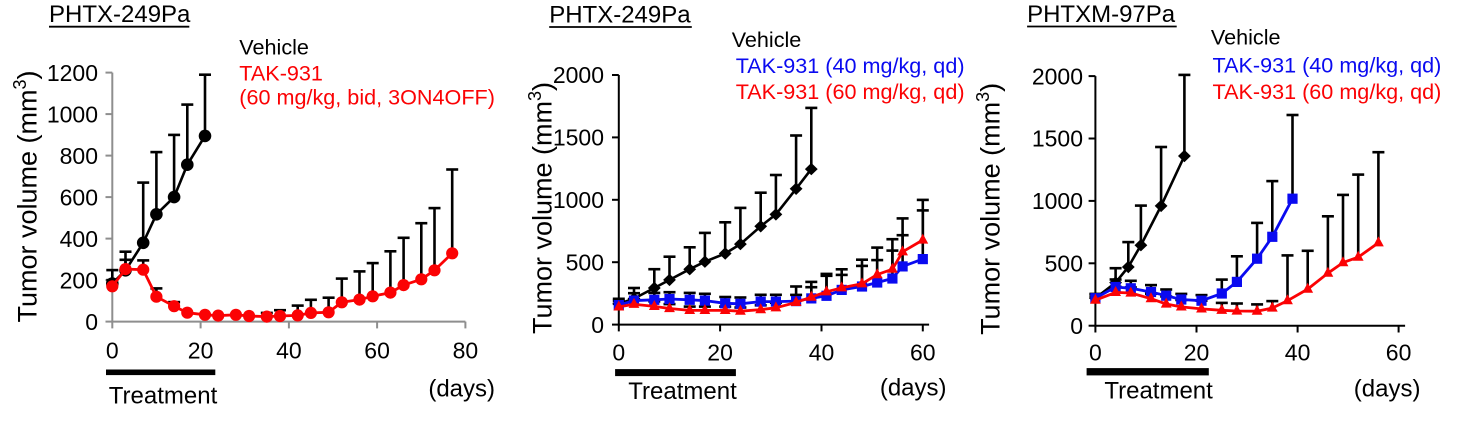 The image size is (1467, 431). What do you see at coordinates (281, 72) in the screenshot?
I see `svg-text: TAK-931` at bounding box center [281, 72].